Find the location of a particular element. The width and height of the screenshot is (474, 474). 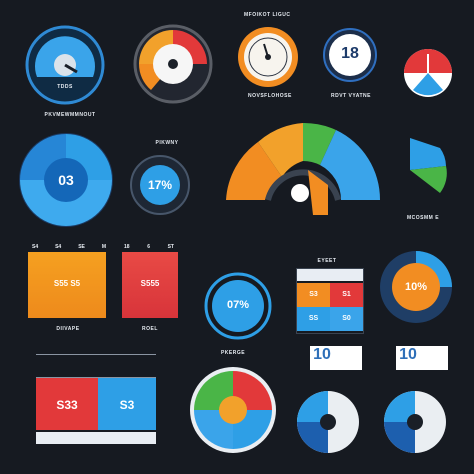

stacked-panel-blue is located at coordinates (127, 404).